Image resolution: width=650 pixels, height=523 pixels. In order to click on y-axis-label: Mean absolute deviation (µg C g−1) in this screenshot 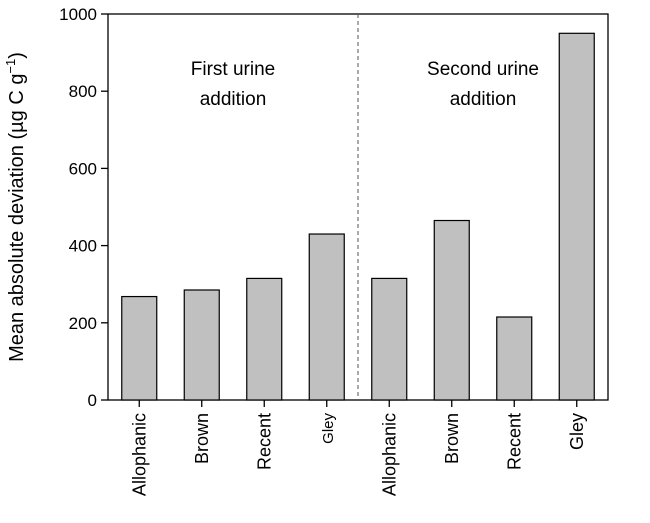, I will do `click(15, 207)`.